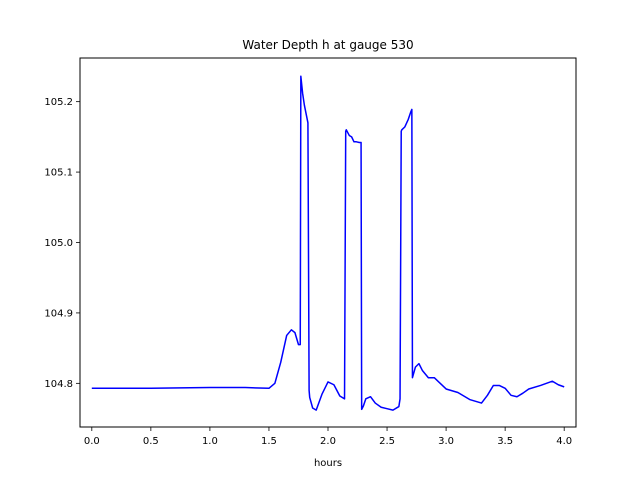 This screenshot has height=480, width=640. What do you see at coordinates (269, 441) in the screenshot?
I see `x-tick-label: 1.5` at bounding box center [269, 441].